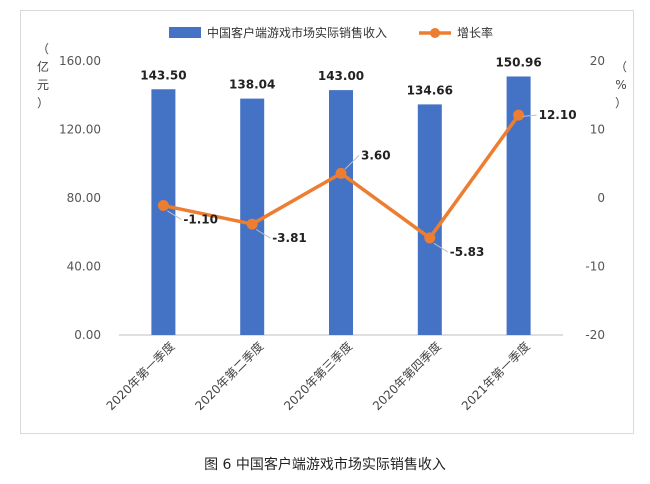 Image resolution: width=650 pixels, height=484 pixels. I want to click on y-right-axis-label: %, so click(620, 85).